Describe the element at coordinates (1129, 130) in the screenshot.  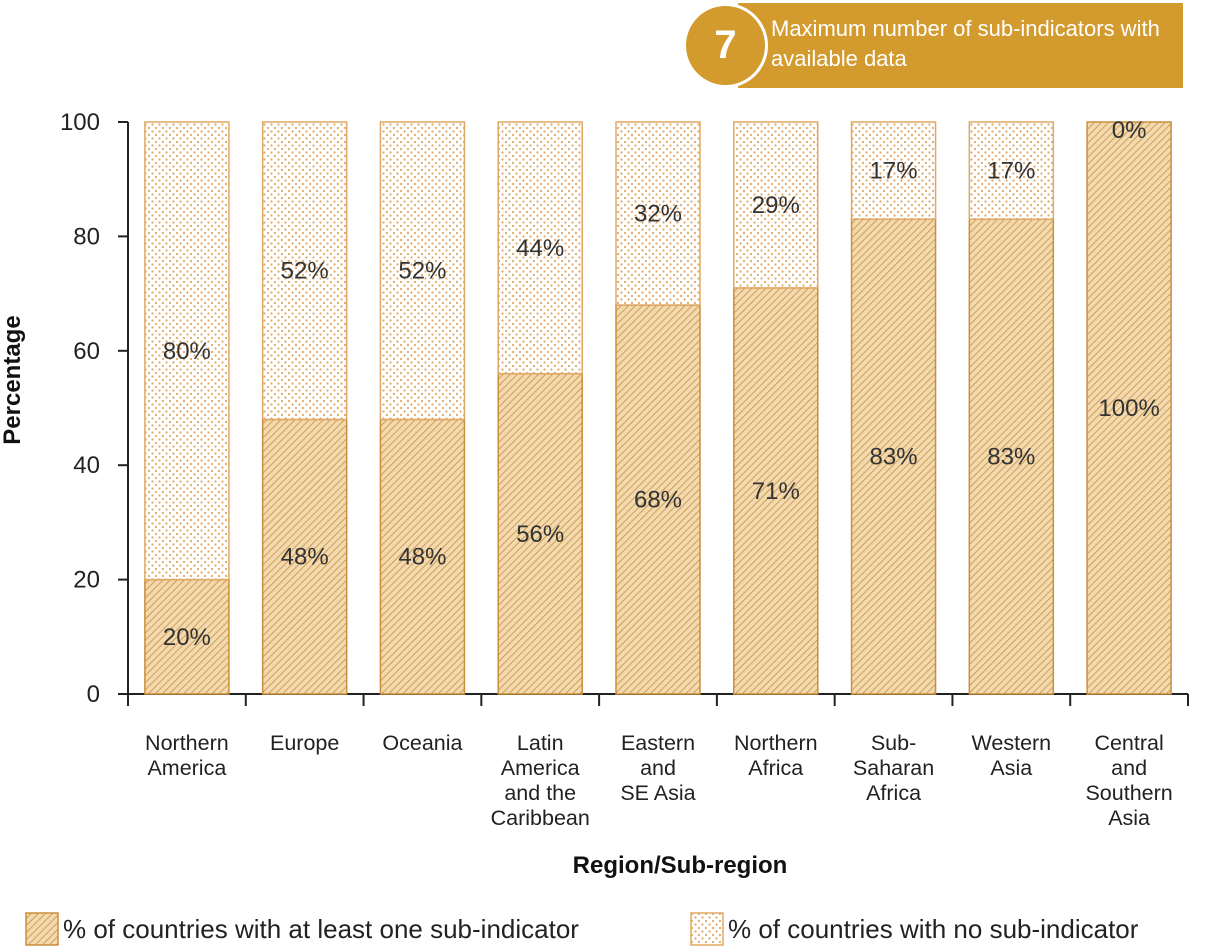
I see `value-label-no-subindicator: 0%` at that location.